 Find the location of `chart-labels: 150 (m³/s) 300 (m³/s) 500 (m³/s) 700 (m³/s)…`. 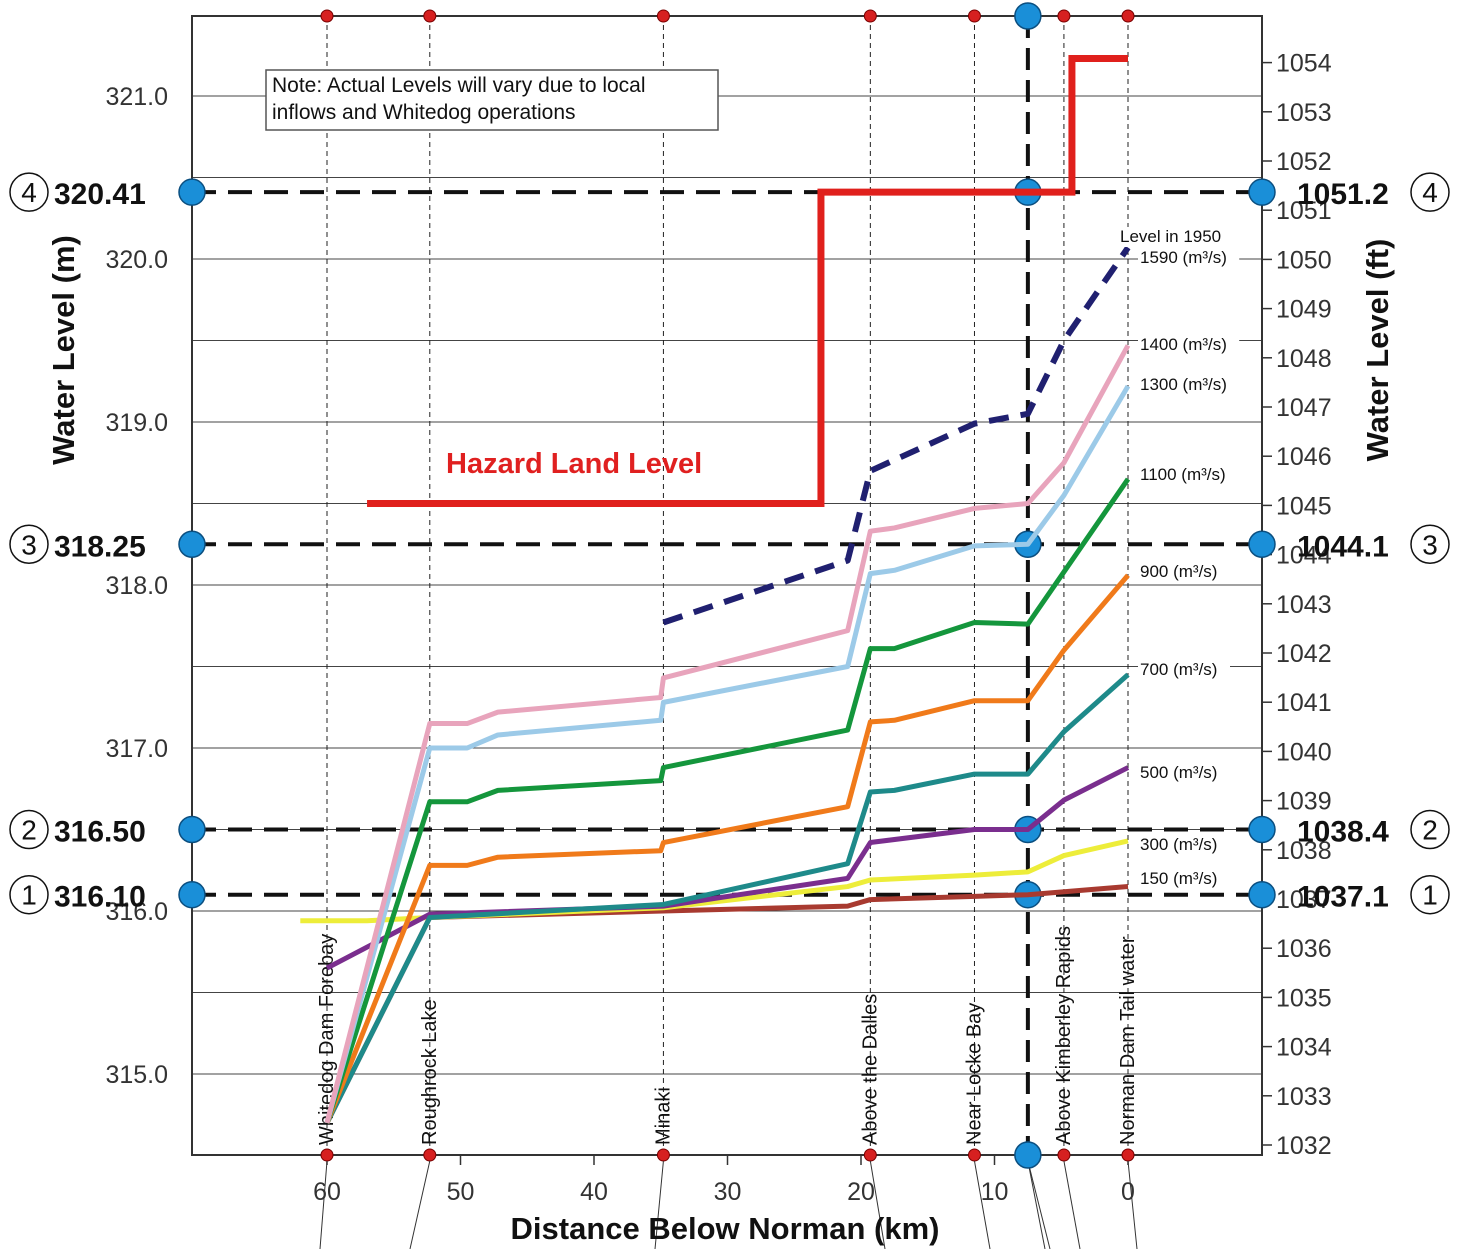

chart-labels: 150 (m³/s) 300 (m³/s) 500 (m³/s) 700 (m³/s)… is located at coordinates (1185, 558).